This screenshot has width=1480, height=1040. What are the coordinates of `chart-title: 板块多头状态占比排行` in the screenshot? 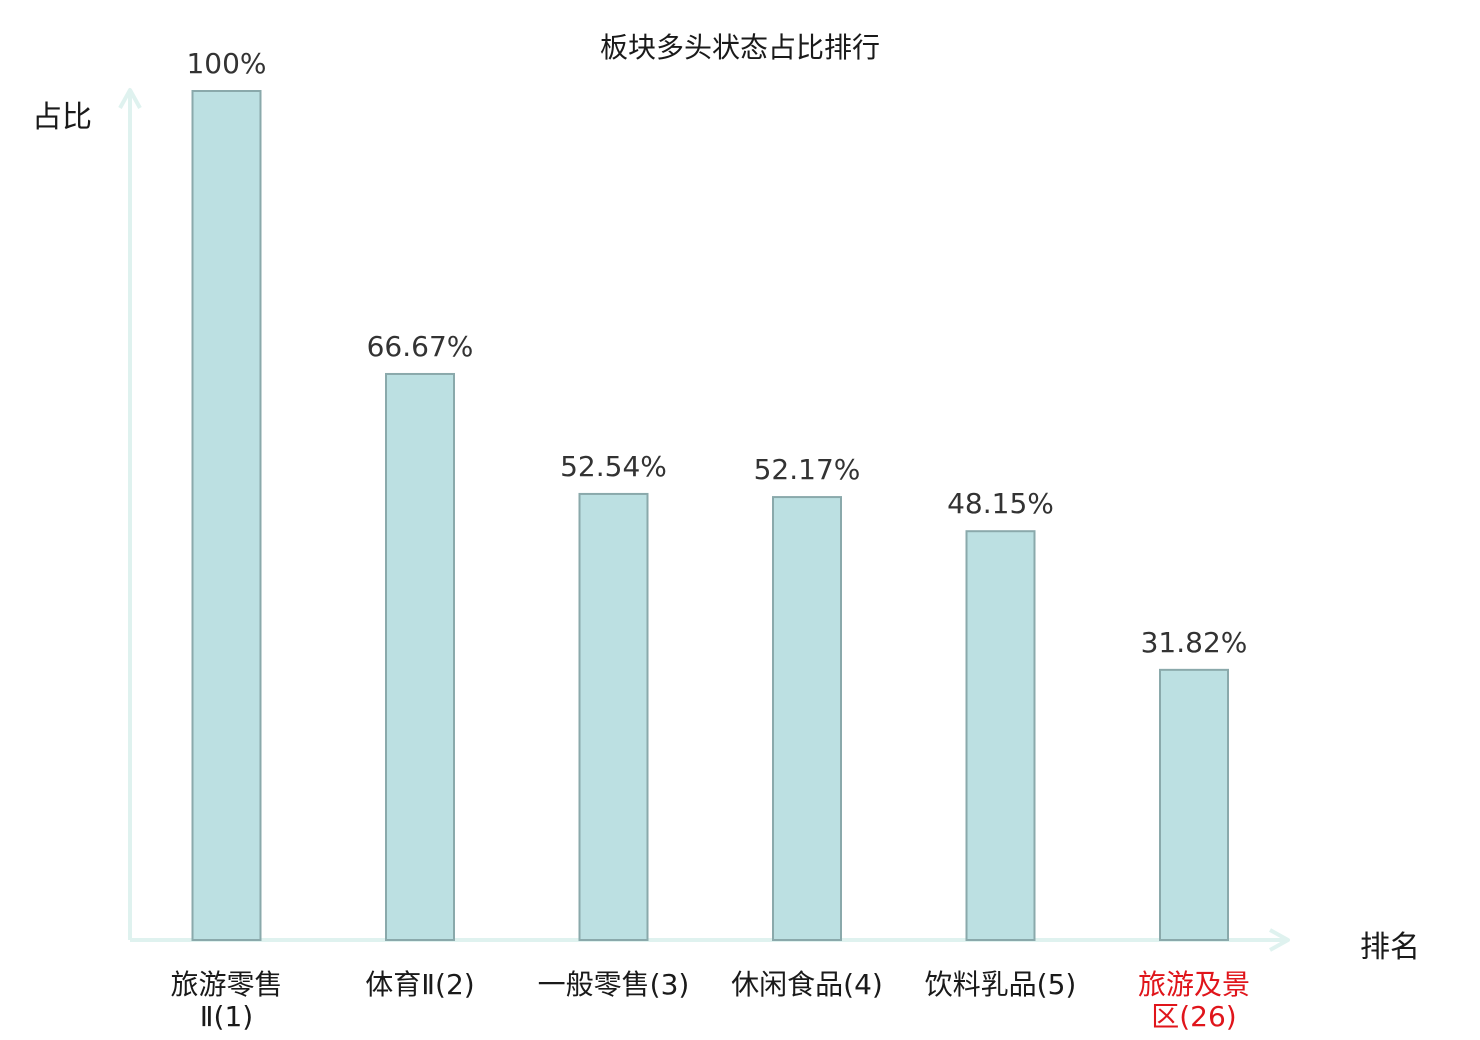 It's located at (739, 47).